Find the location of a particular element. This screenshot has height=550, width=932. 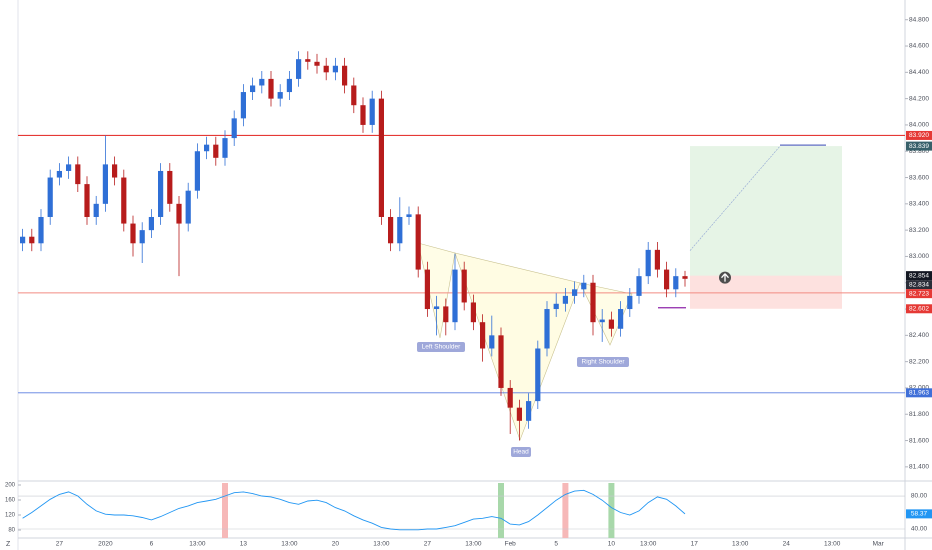

pattern-label: Head is located at coordinates (521, 452).